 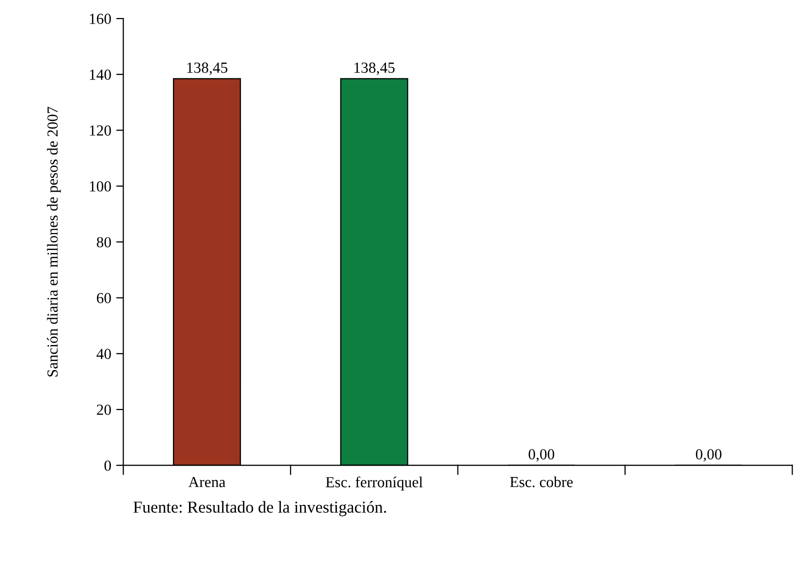 What do you see at coordinates (100, 186) in the screenshot?
I see `y-tick-label: 100` at bounding box center [100, 186].